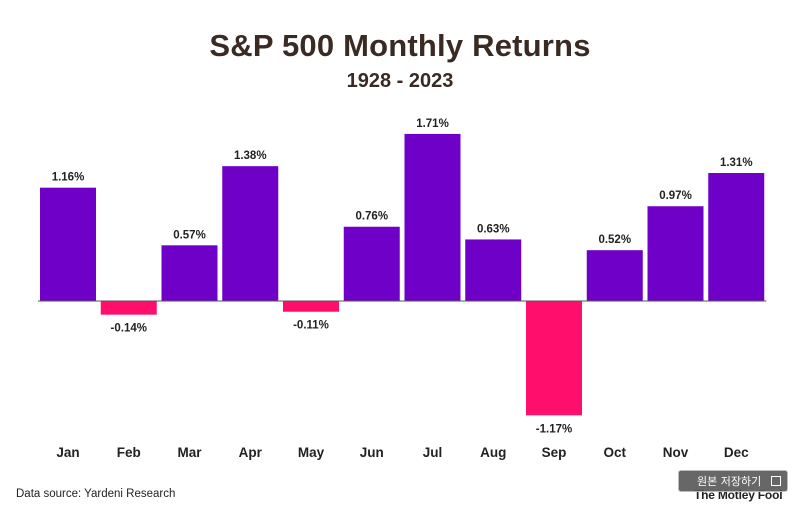 The height and width of the screenshot is (515, 800). I want to click on bar-dec, so click(736, 237).